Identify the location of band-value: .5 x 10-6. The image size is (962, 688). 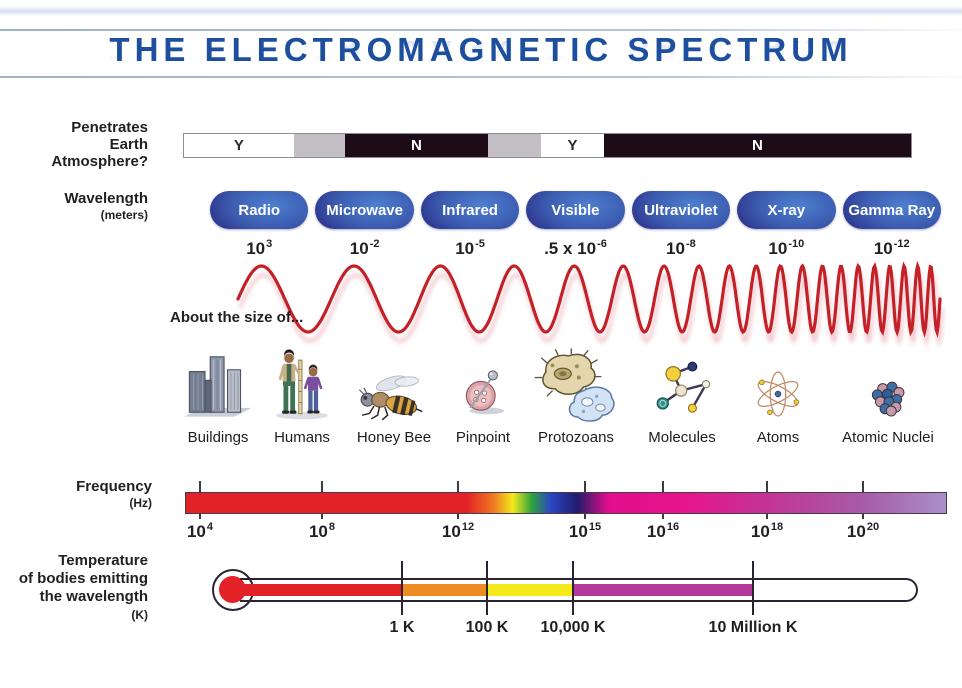
(575, 248).